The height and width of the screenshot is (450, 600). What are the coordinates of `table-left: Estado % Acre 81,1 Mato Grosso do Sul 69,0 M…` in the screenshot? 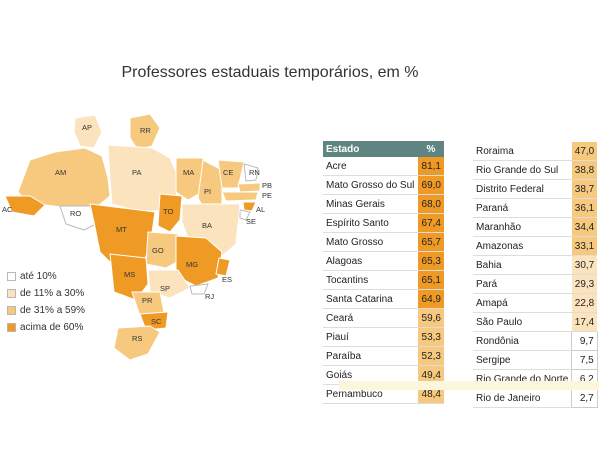 It's located at (383, 272).